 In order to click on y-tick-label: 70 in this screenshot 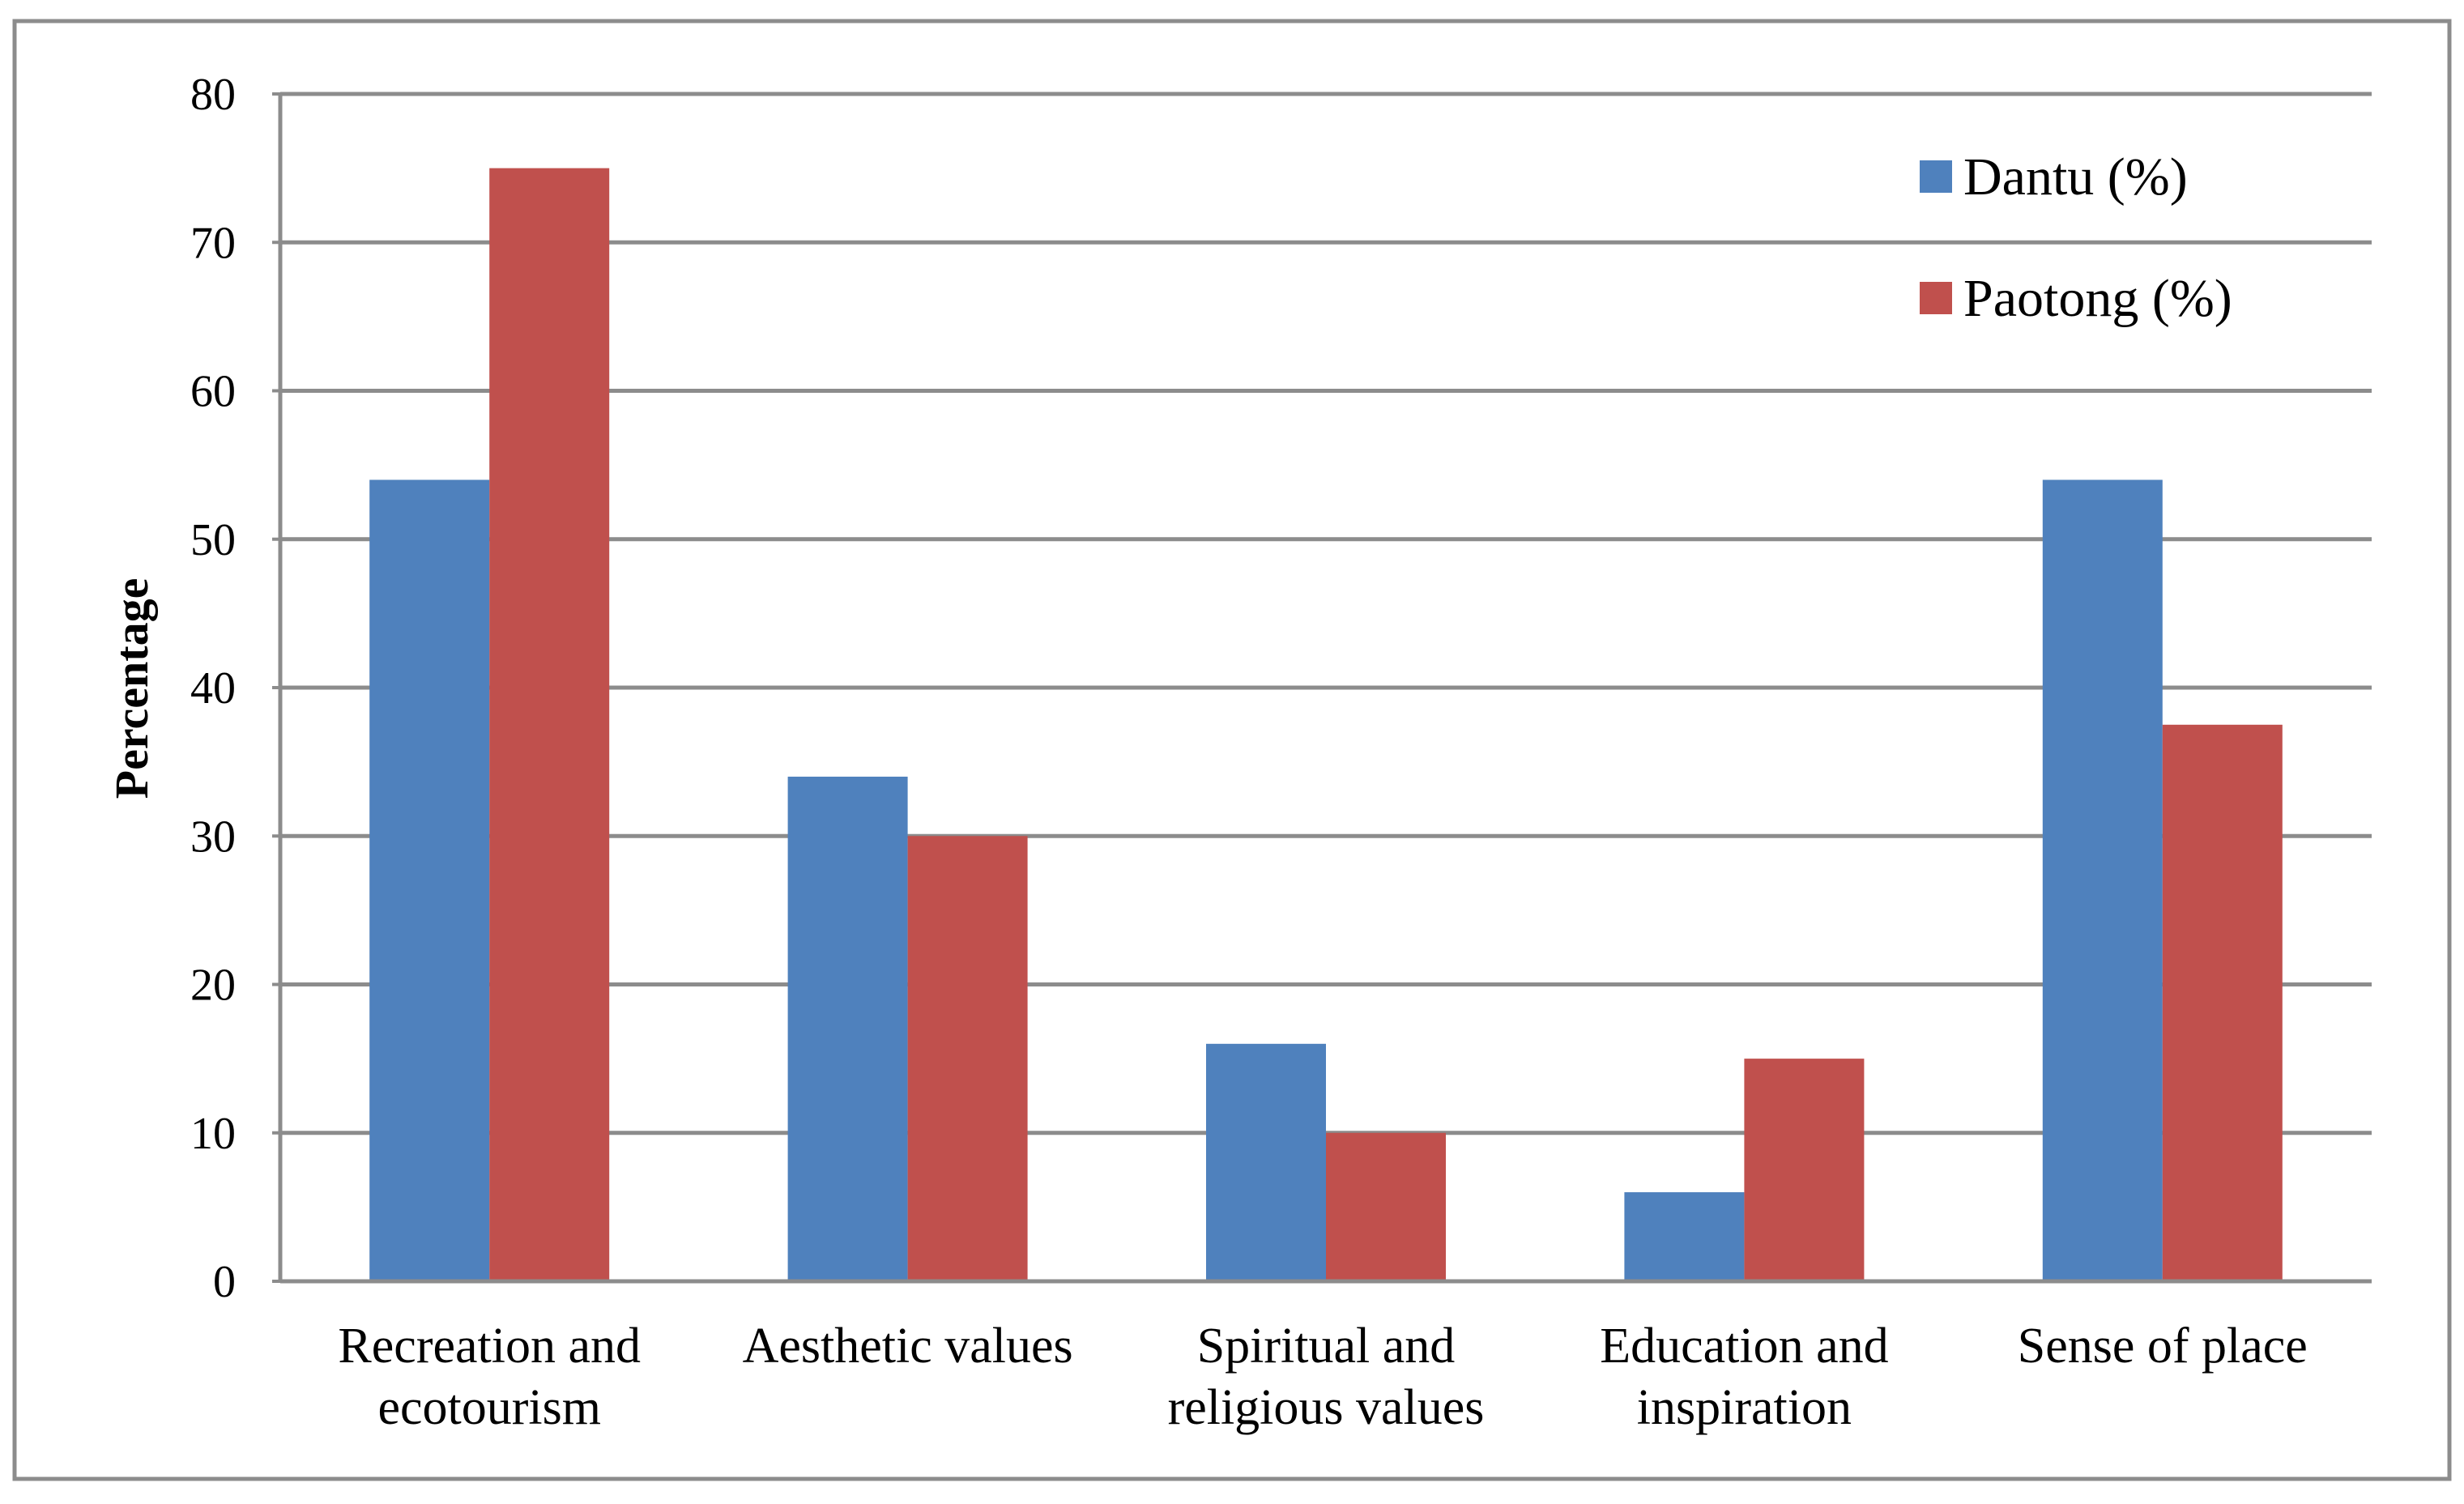, I will do `click(213, 243)`.